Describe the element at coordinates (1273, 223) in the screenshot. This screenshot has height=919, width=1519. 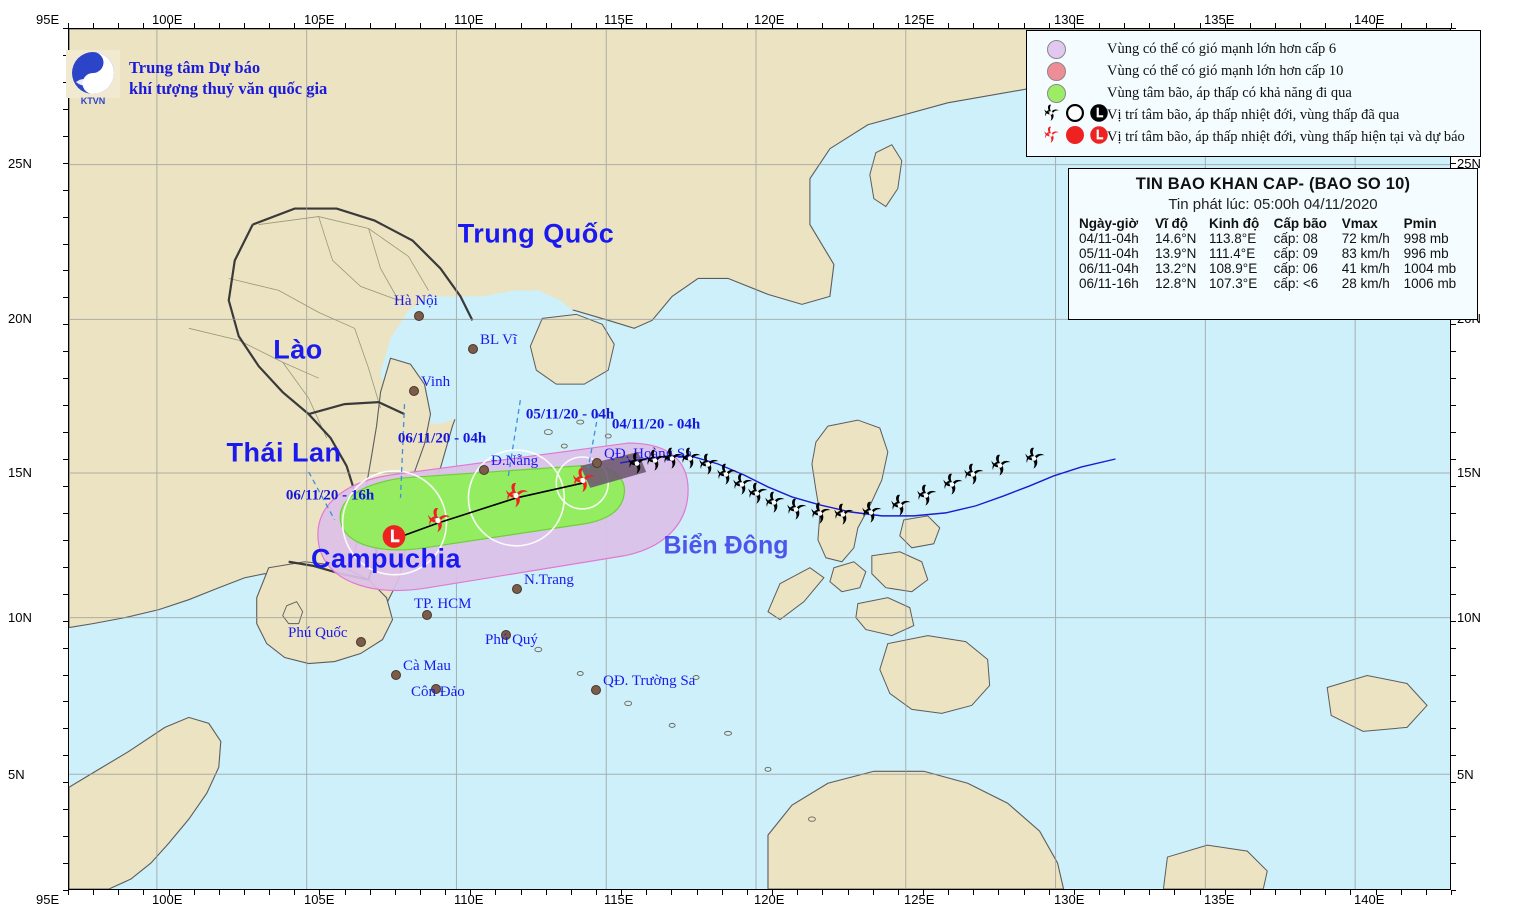
I see `forecast-table-header: Ngày-giờ Vĩ độ Kinh độ Cấp bão Vmax Pmin` at that location.